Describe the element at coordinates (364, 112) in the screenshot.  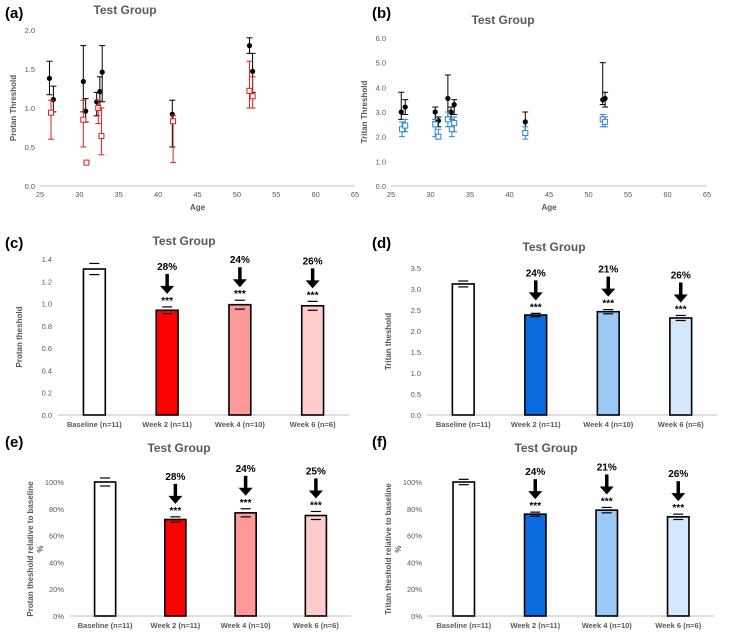
I see `y-axis-label: Tritan Threshold` at that location.